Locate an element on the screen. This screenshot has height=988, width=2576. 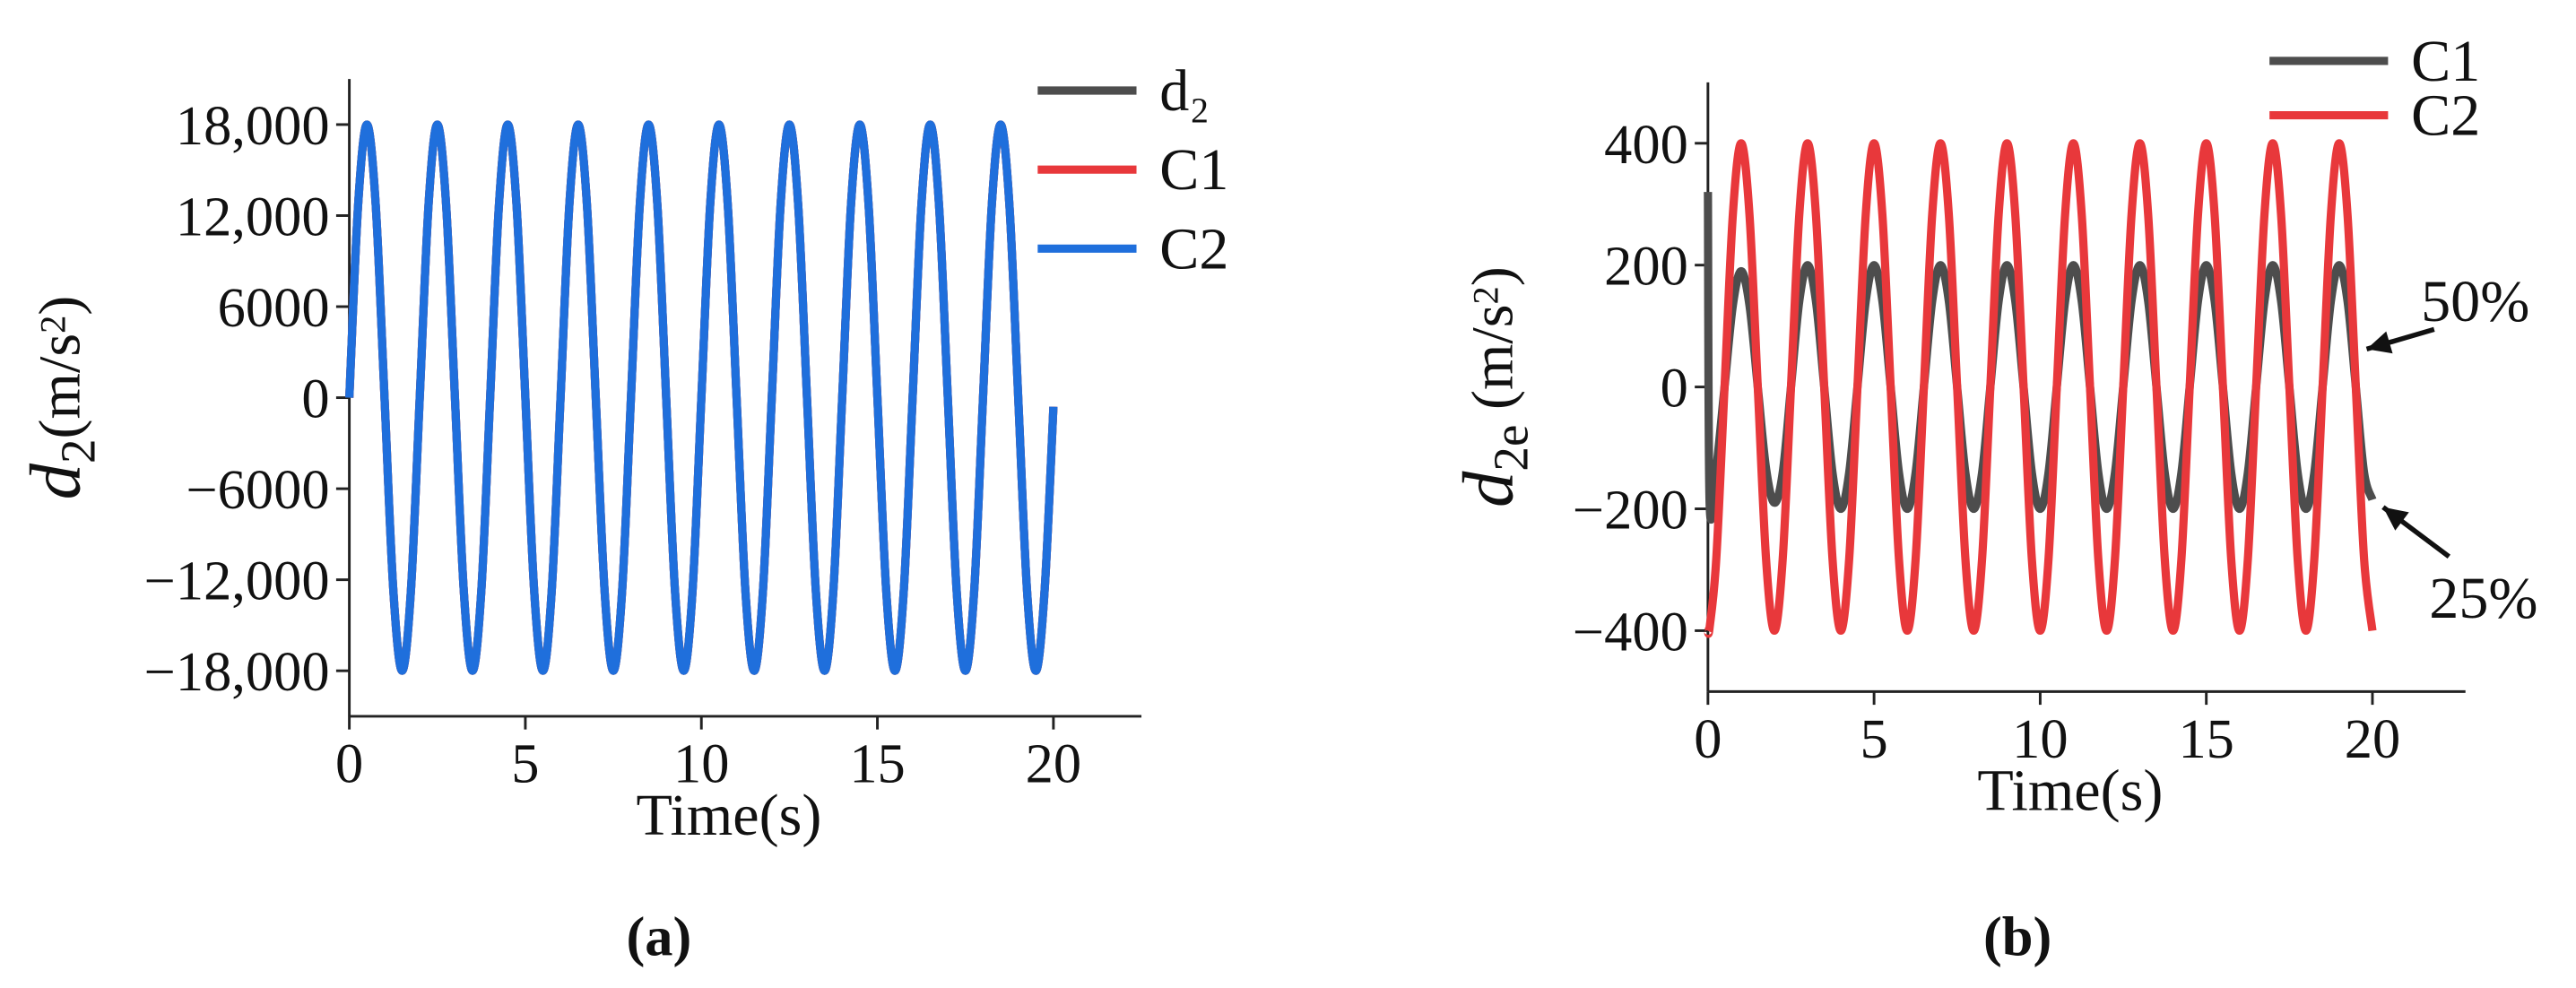
y-tick-label: 12,000 is located at coordinates (253, 217).